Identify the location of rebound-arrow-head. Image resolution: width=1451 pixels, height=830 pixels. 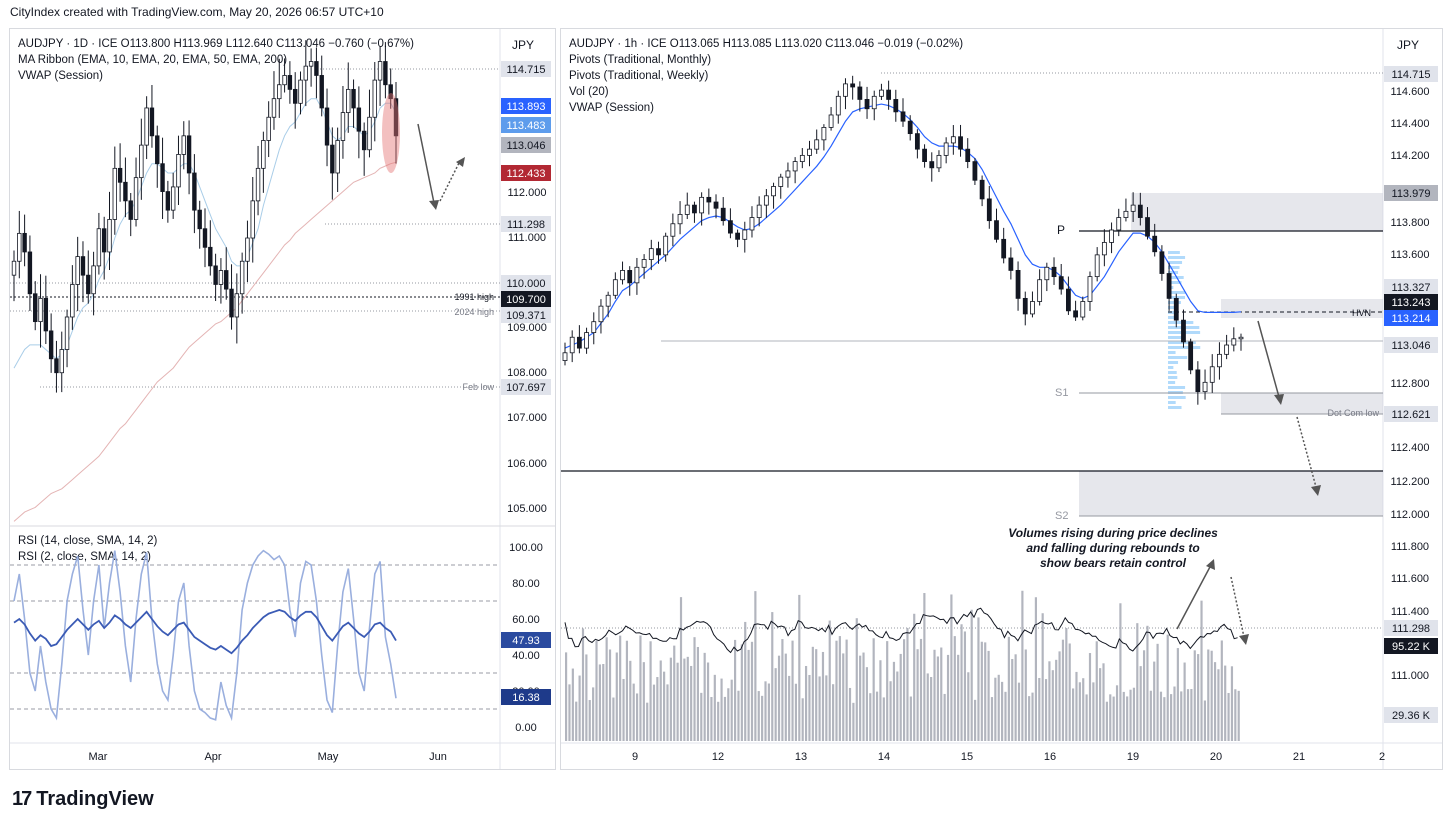
(460, 162).